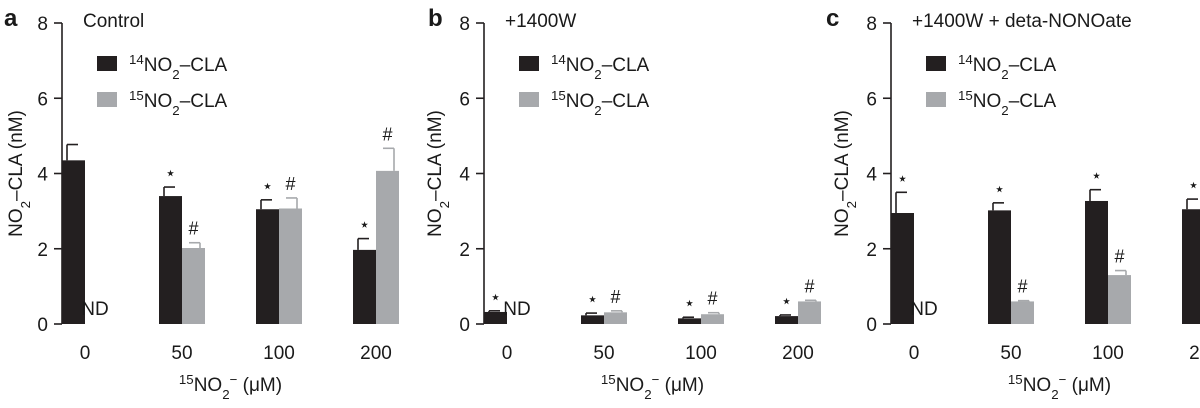 The image size is (1200, 408). Describe the element at coordinates (435, 18) in the screenshot. I see `panel-letter: b` at that location.